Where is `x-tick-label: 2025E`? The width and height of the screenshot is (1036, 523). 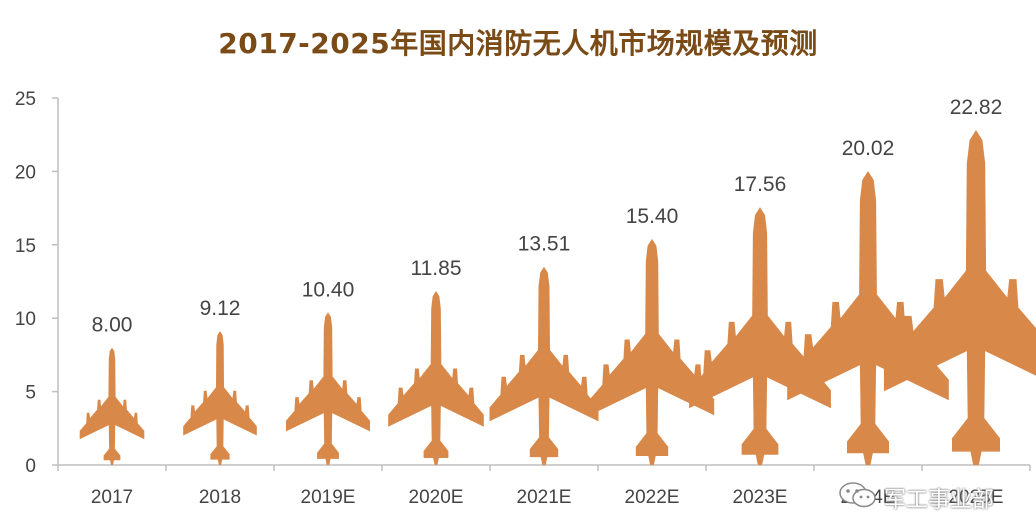 x-tick-label: 2025E is located at coordinates (976, 497).